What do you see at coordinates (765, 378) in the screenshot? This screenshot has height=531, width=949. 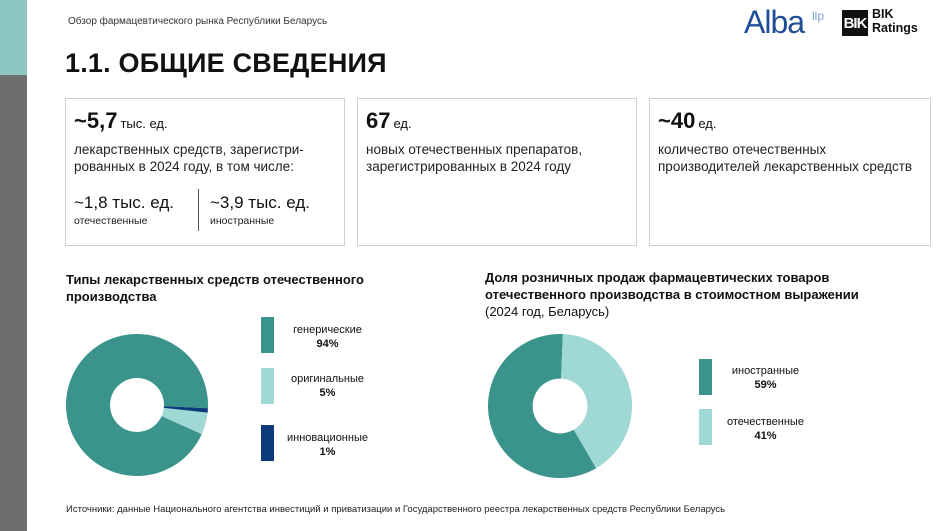 I see `legend2-item-foreign: иностранные 59%` at bounding box center [765, 378].